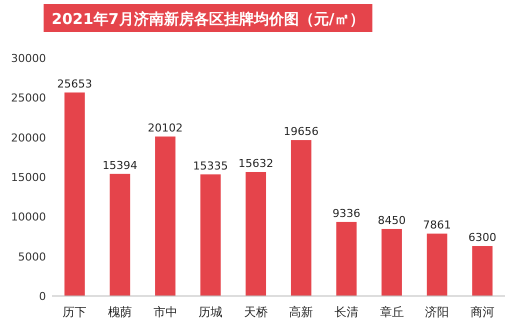 This screenshot has width=510, height=330. I want to click on data-label: 15632, so click(256, 163).